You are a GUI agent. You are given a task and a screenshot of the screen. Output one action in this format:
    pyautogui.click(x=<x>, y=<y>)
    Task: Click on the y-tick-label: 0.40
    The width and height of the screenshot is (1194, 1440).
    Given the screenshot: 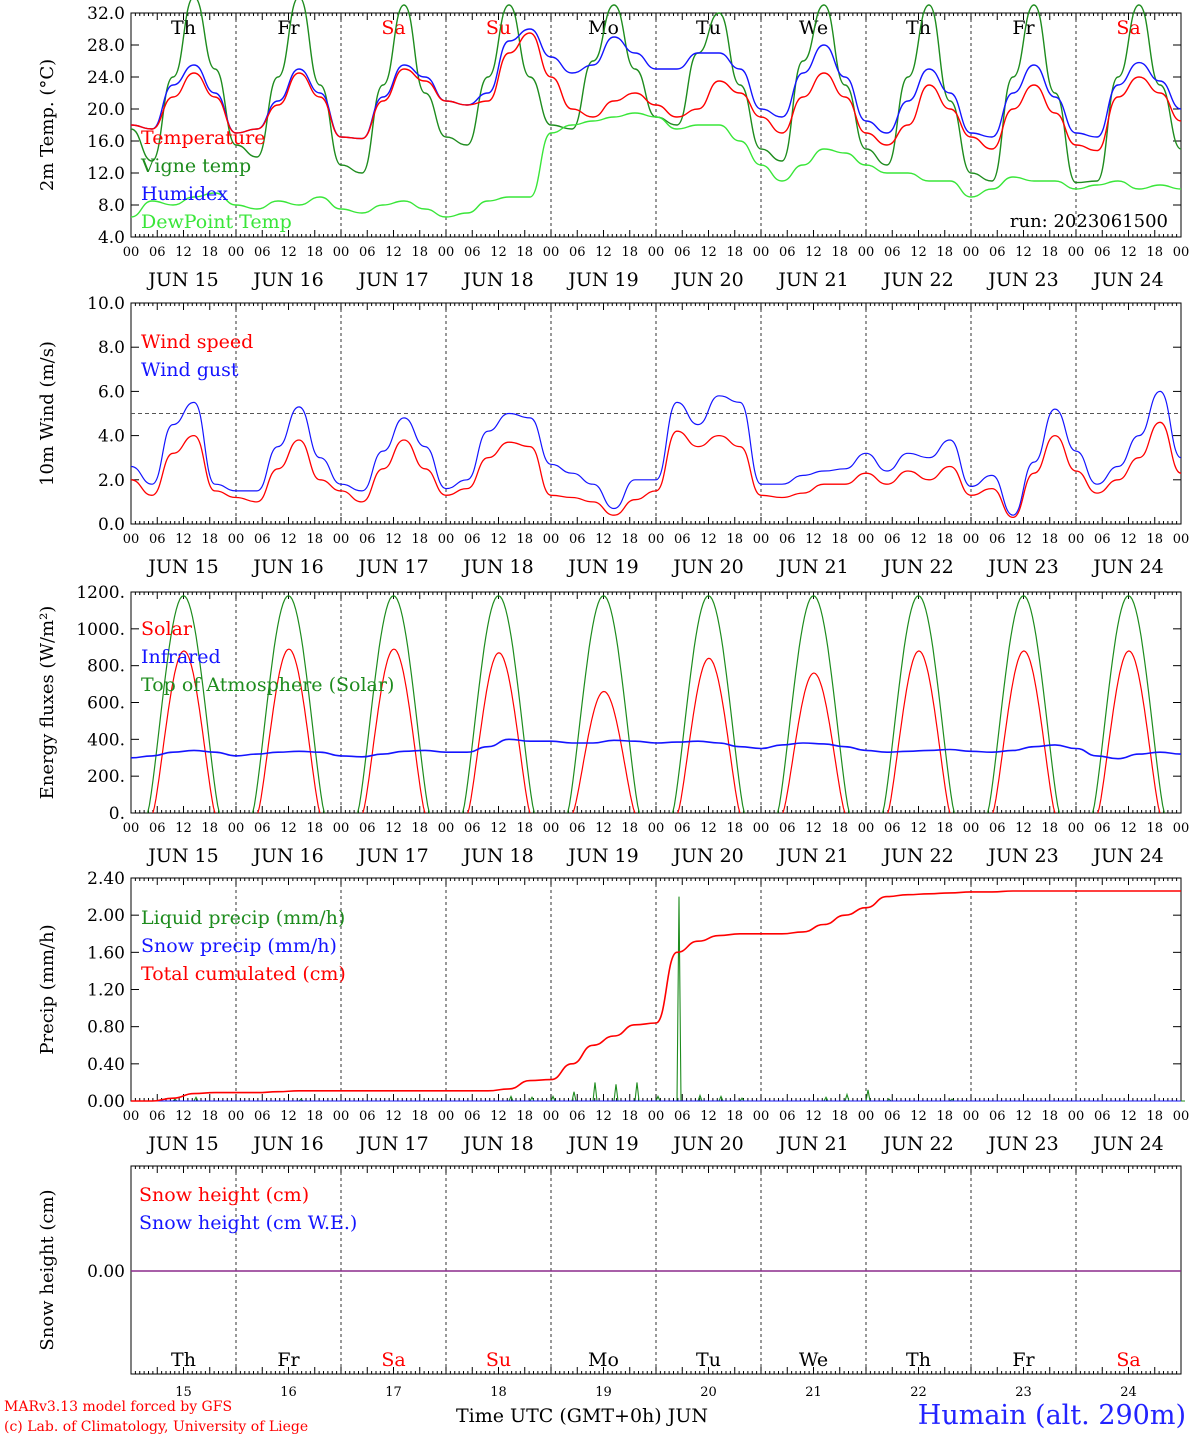 What is the action you would take?
    pyautogui.click(x=106, y=1065)
    